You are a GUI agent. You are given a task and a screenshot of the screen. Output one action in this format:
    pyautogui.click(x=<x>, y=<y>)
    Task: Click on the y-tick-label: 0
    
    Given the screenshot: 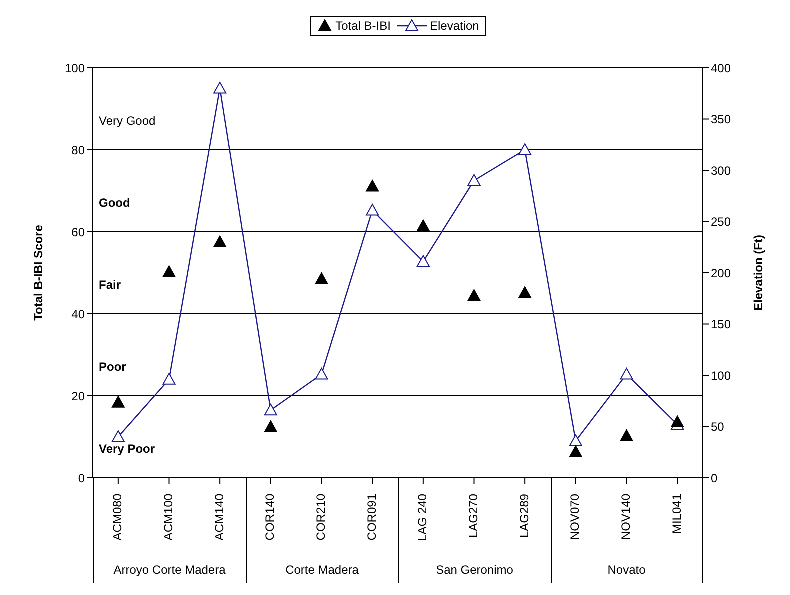 What is the action you would take?
    pyautogui.click(x=82, y=478)
    